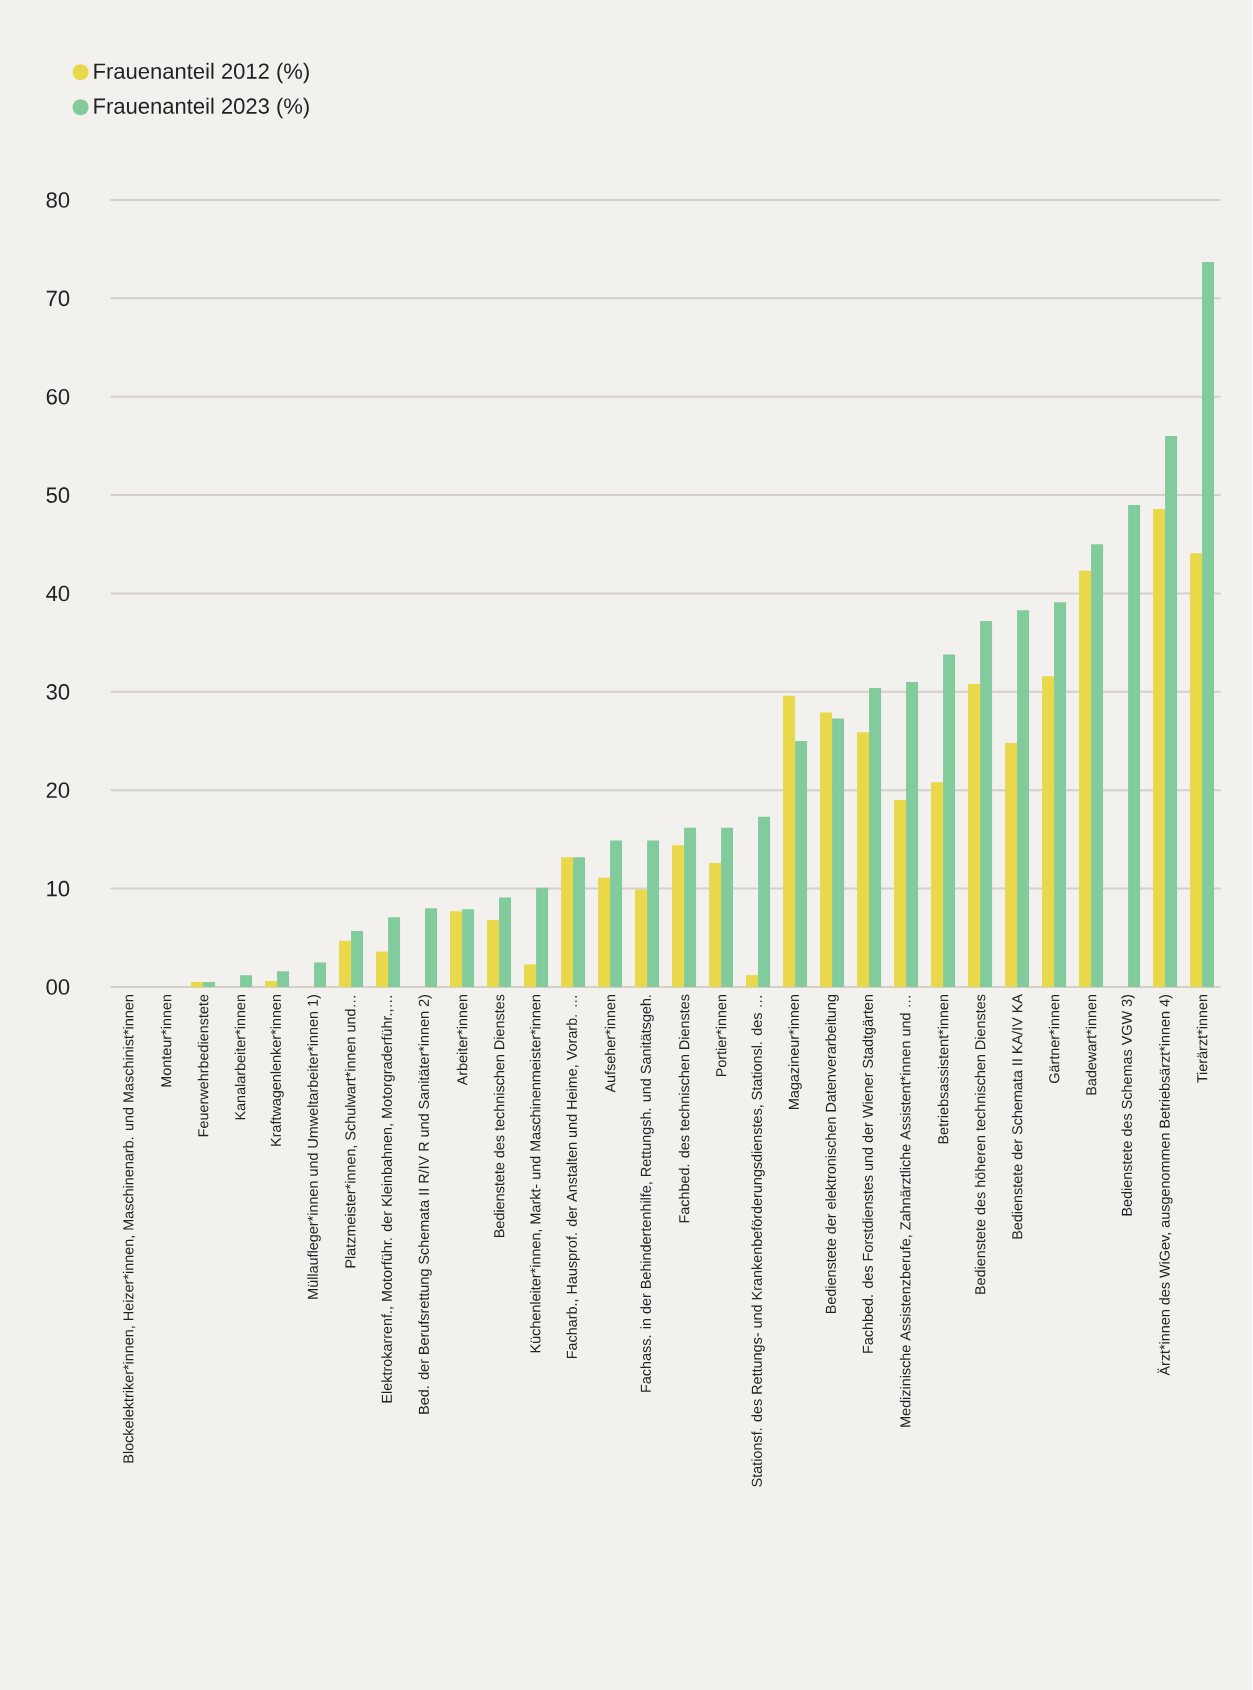 The image size is (1253, 1690). Describe the element at coordinates (58, 692) in the screenshot. I see `y-tick-label: 30` at that location.